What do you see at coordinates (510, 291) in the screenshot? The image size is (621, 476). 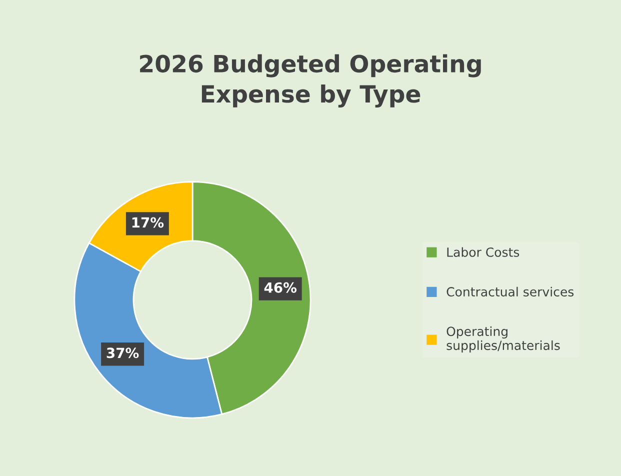 I see `legend-label: Contractual services` at bounding box center [510, 291].